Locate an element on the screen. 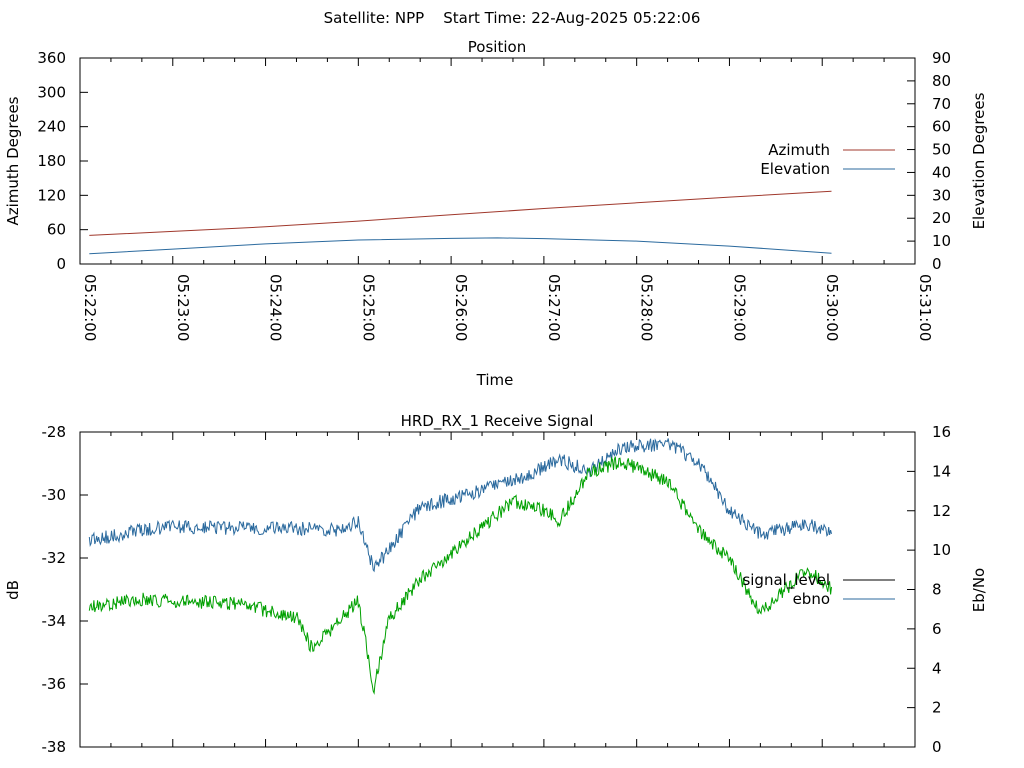 This screenshot has width=1024, height=768. right-tick-label: 40 is located at coordinates (941, 172).